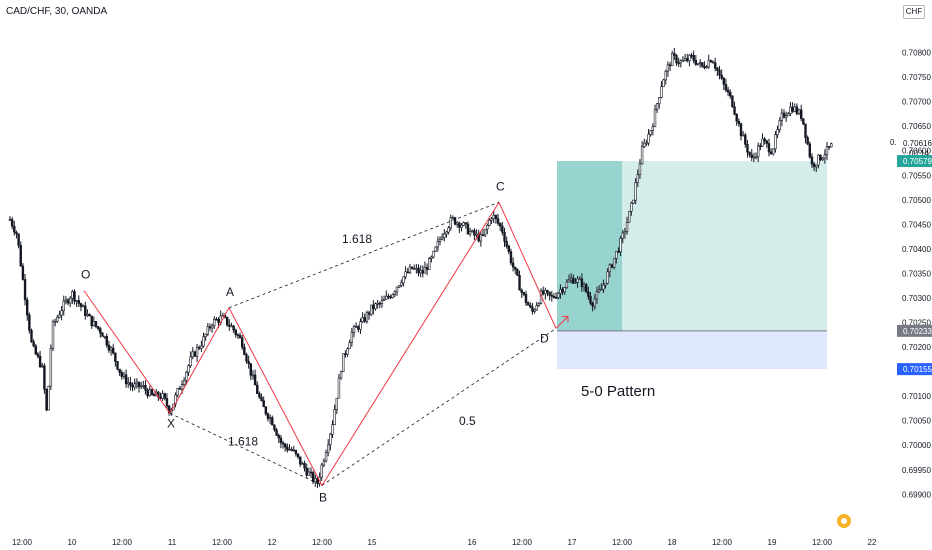 Image resolution: width=932 pixels, height=550 pixels. I want to click on x-tick-label: 16, so click(472, 542).